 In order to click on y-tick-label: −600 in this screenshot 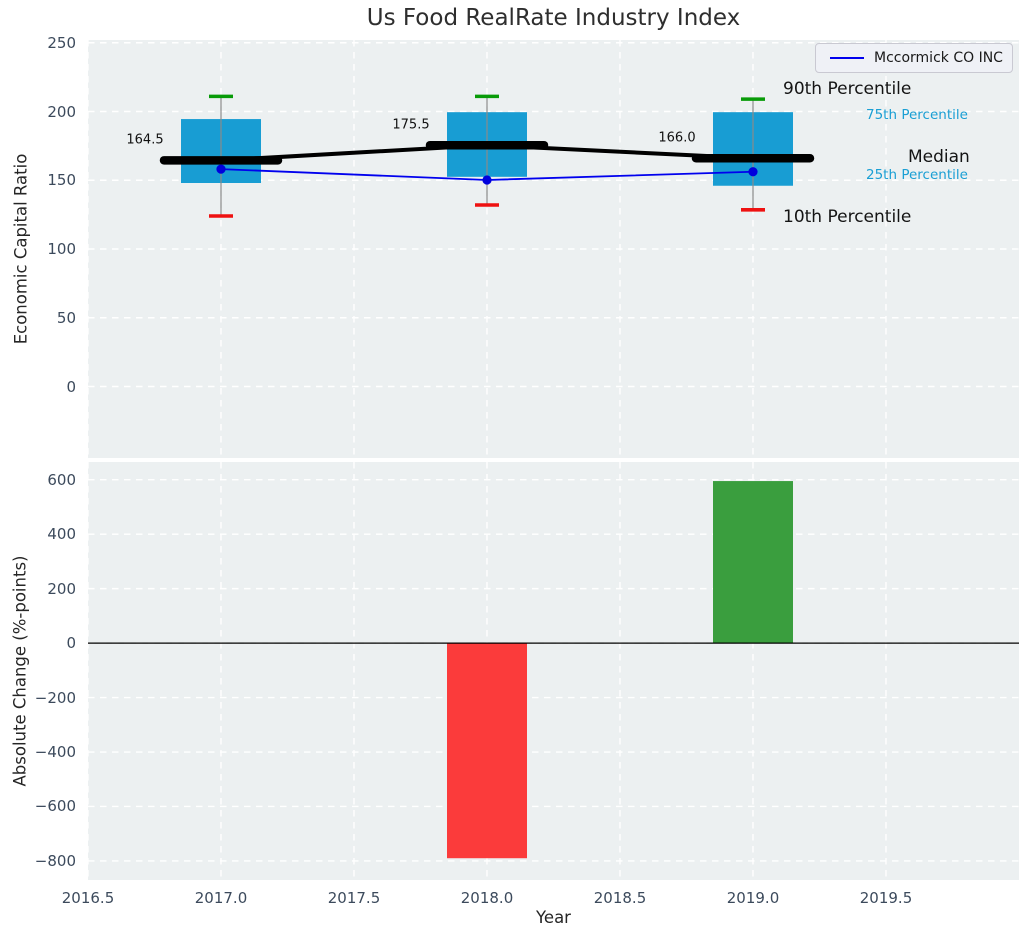, I will do `click(55, 806)`.